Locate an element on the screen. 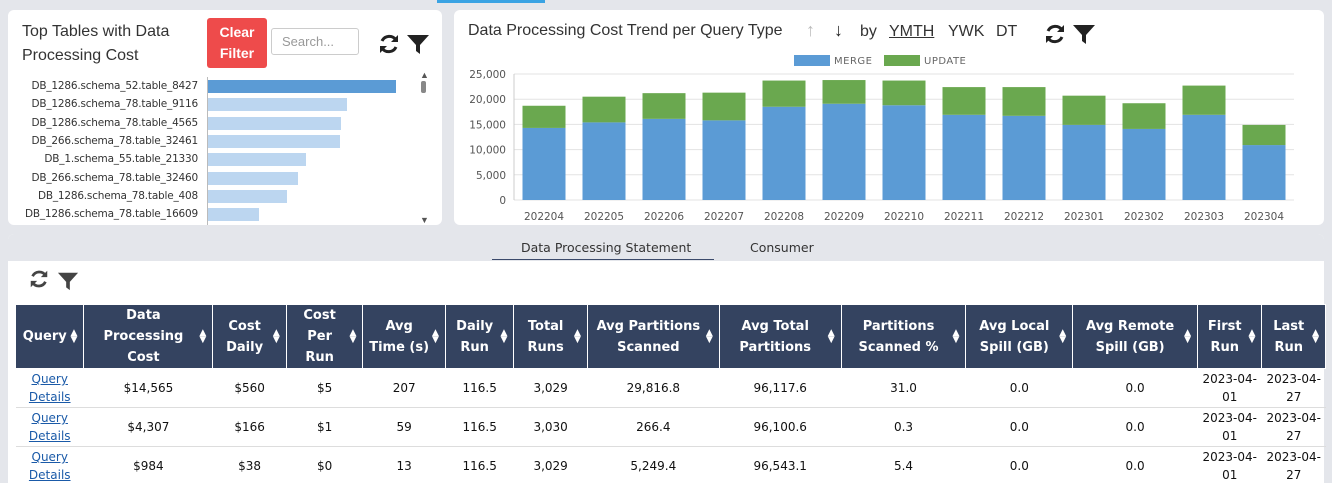 This screenshot has width=1332, height=483. column-header: Avg Total Partitions ▲ ▼ is located at coordinates (780, 336).